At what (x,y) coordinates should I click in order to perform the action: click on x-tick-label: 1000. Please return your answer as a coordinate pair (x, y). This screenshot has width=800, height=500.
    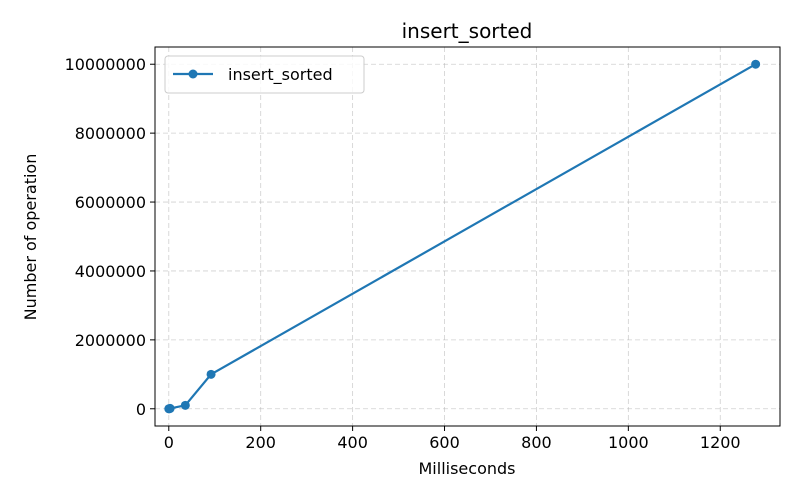
    Looking at the image, I should click on (628, 442).